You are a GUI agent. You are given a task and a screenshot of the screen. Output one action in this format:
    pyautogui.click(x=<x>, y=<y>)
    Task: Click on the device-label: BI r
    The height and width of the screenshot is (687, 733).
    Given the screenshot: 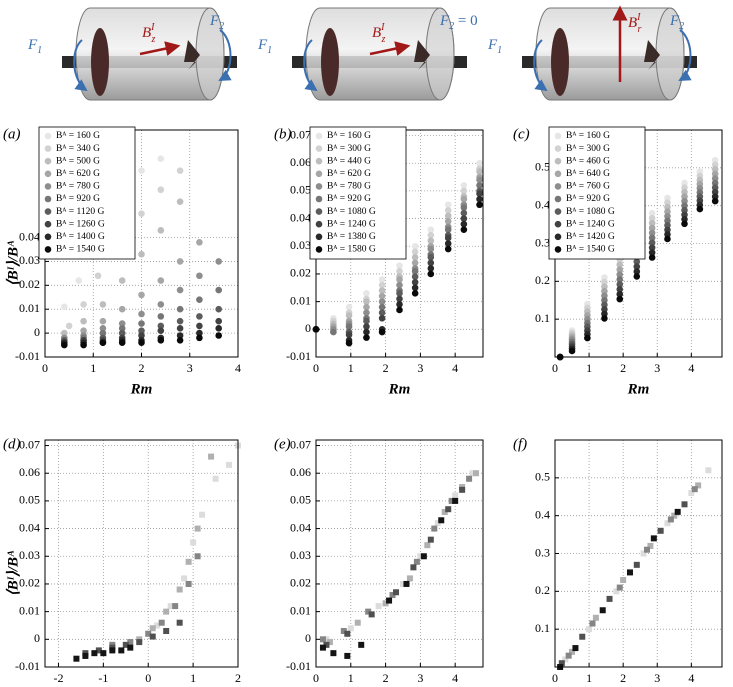 What is the action you would take?
    pyautogui.click(x=635, y=23)
    